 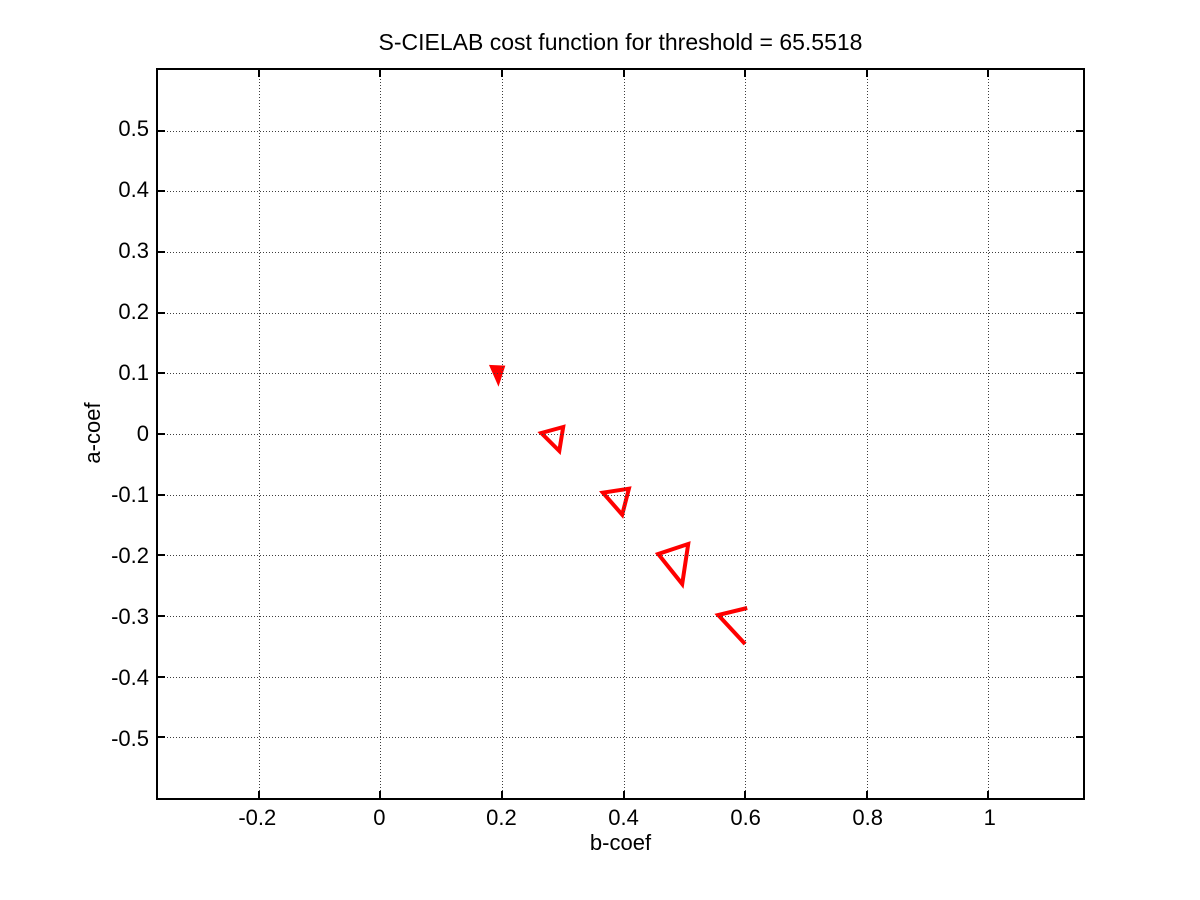 I want to click on y-tick-label: 0.5, so click(x=133, y=128).